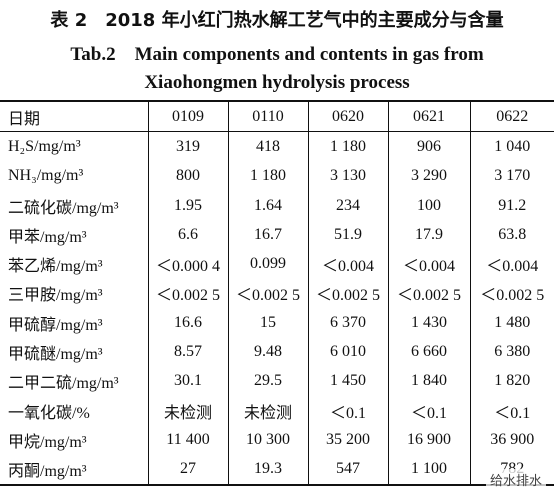 The image size is (554, 502). What do you see at coordinates (511, 323) in the screenshot?
I see `cell: 1 480` at bounding box center [511, 323].